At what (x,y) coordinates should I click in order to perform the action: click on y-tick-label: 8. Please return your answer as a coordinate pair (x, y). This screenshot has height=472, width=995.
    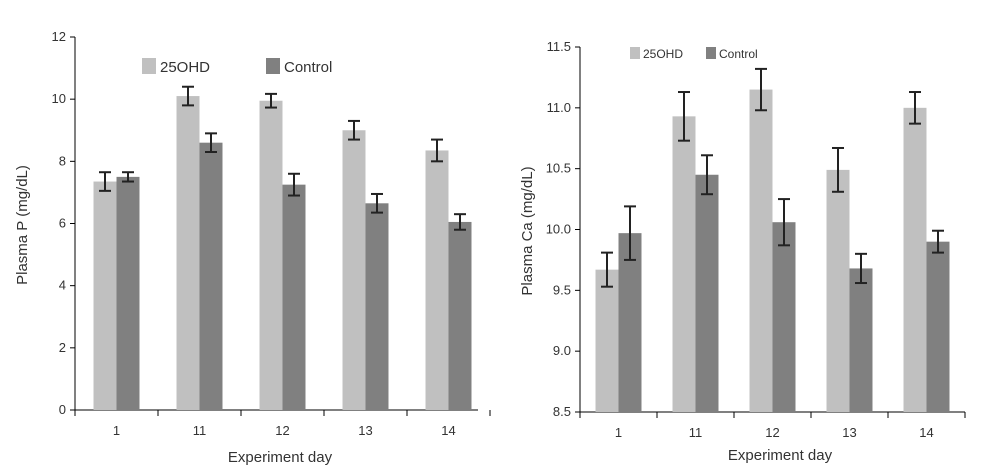
    Looking at the image, I should click on (62, 160).